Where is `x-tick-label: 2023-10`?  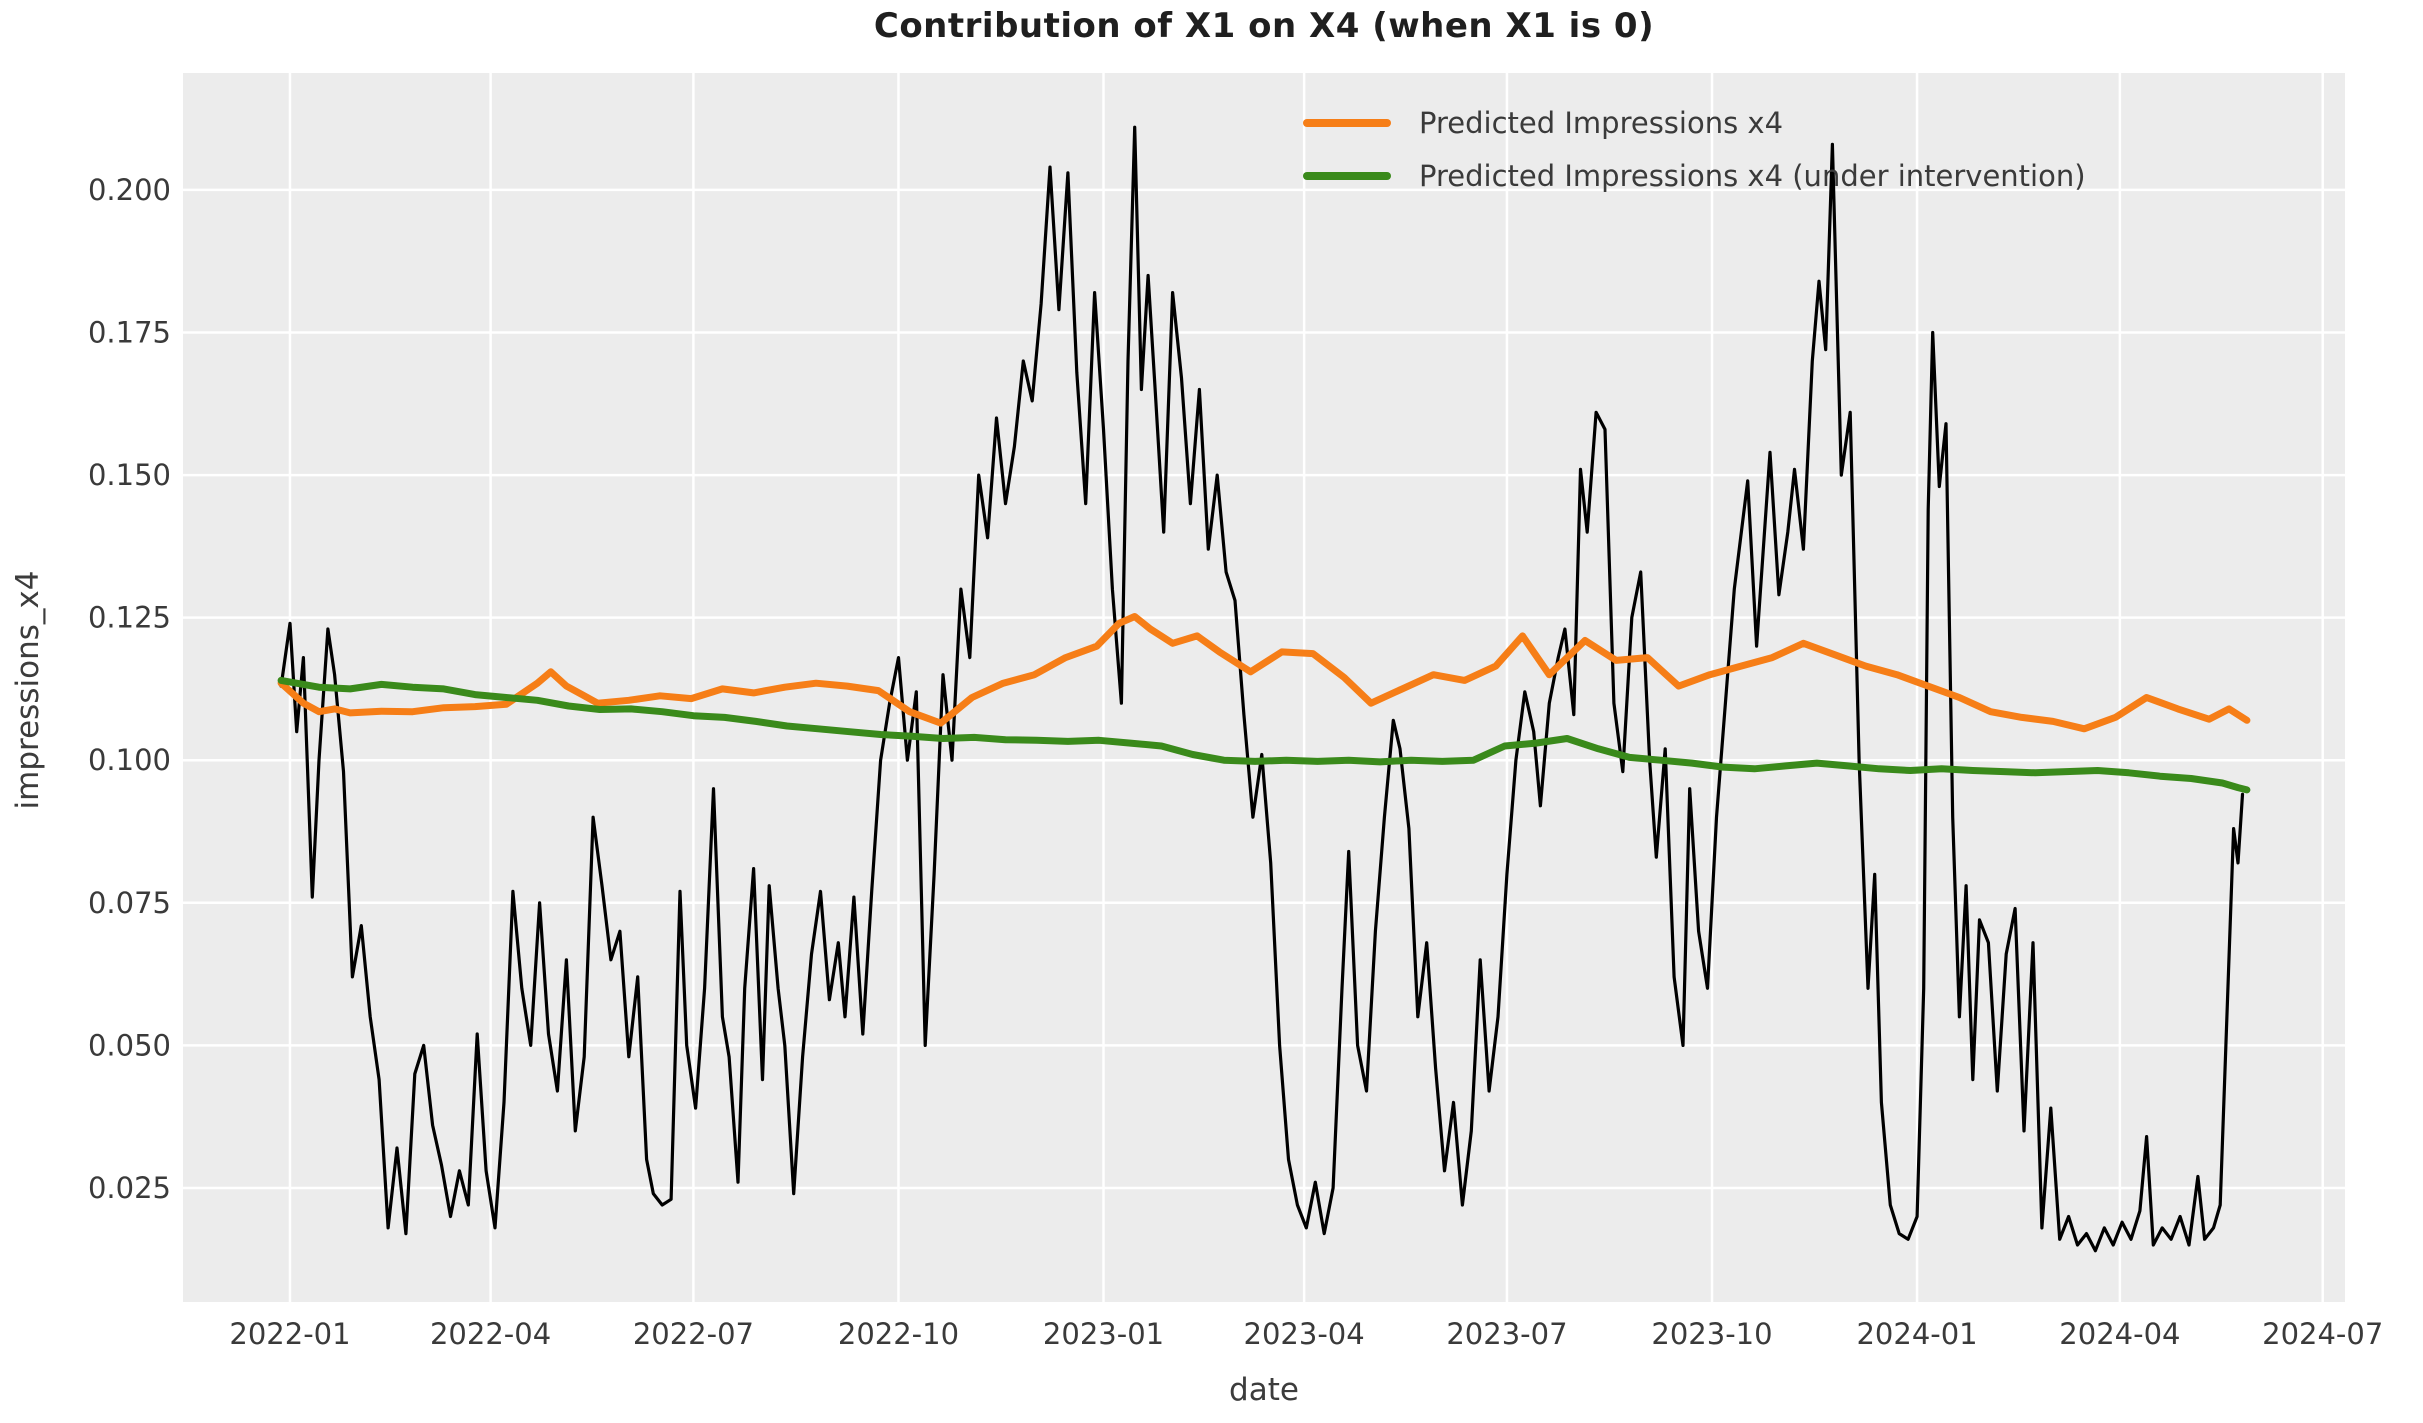 x-tick-label: 2023-10 is located at coordinates (1711, 1334).